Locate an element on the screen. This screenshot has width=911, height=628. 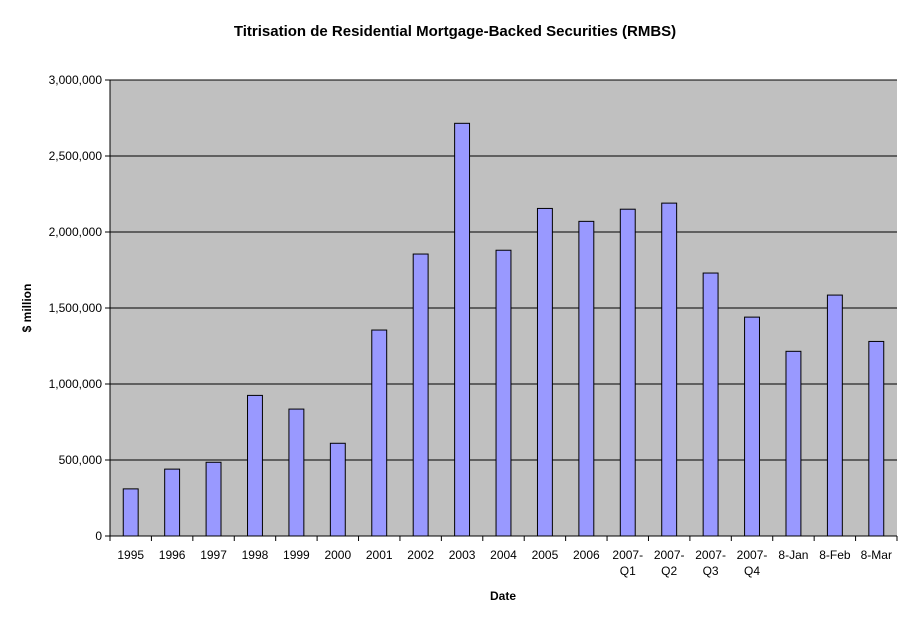
x-tick-label: 2007-Q1 is located at coordinates (627, 563).